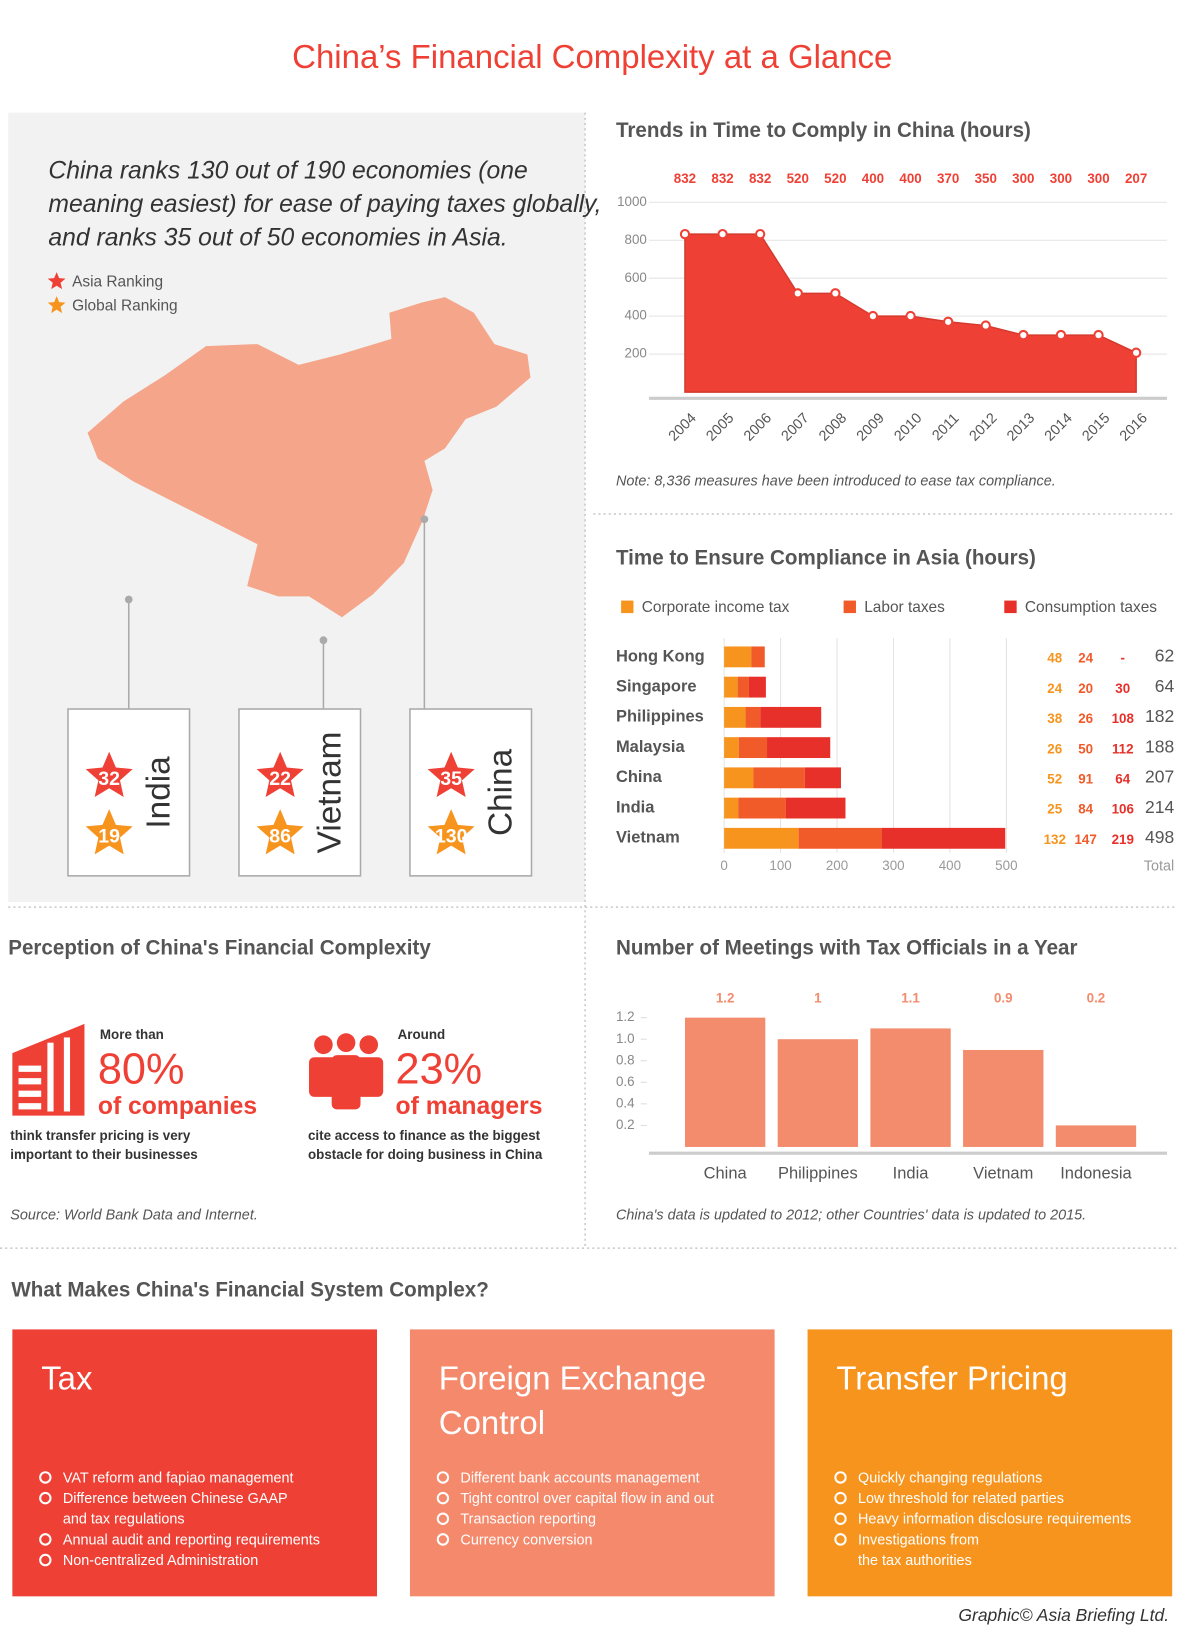 The height and width of the screenshot is (1637, 1200). What do you see at coordinates (1085, 778) in the screenshot?
I see `value-label: 91` at bounding box center [1085, 778].